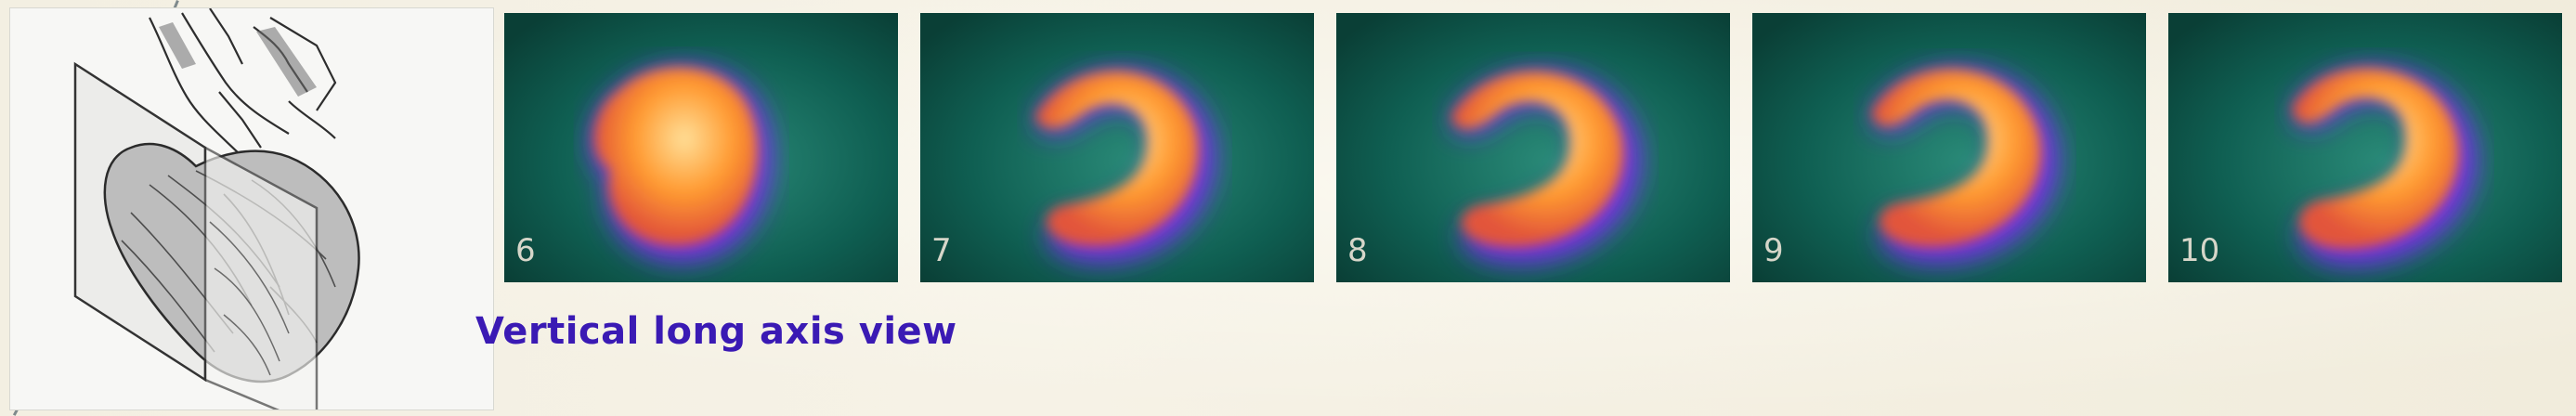 The height and width of the screenshot is (416, 2576). I want to click on frame-number-label: 6, so click(526, 250).